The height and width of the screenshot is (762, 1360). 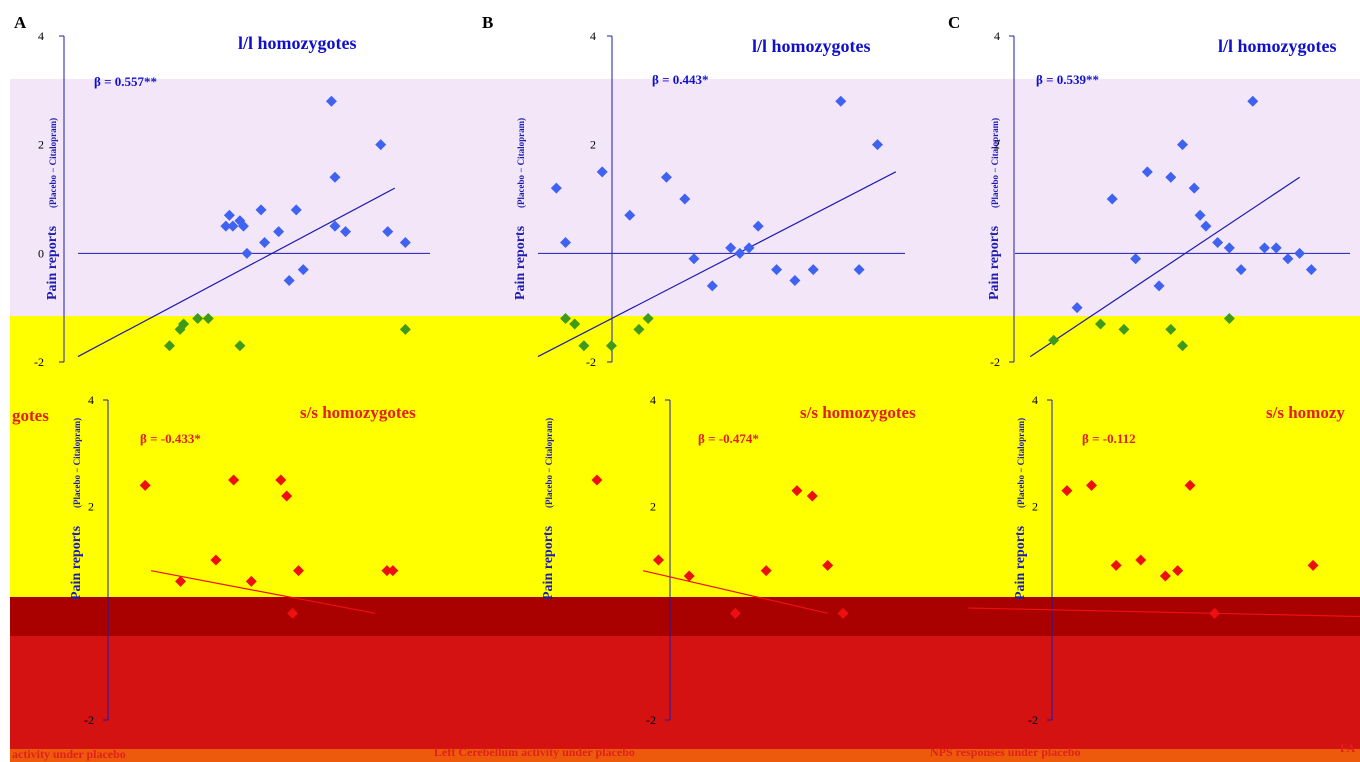 What do you see at coordinates (685, 617) in the screenshot?
I see `band-dark-strip` at bounding box center [685, 617].